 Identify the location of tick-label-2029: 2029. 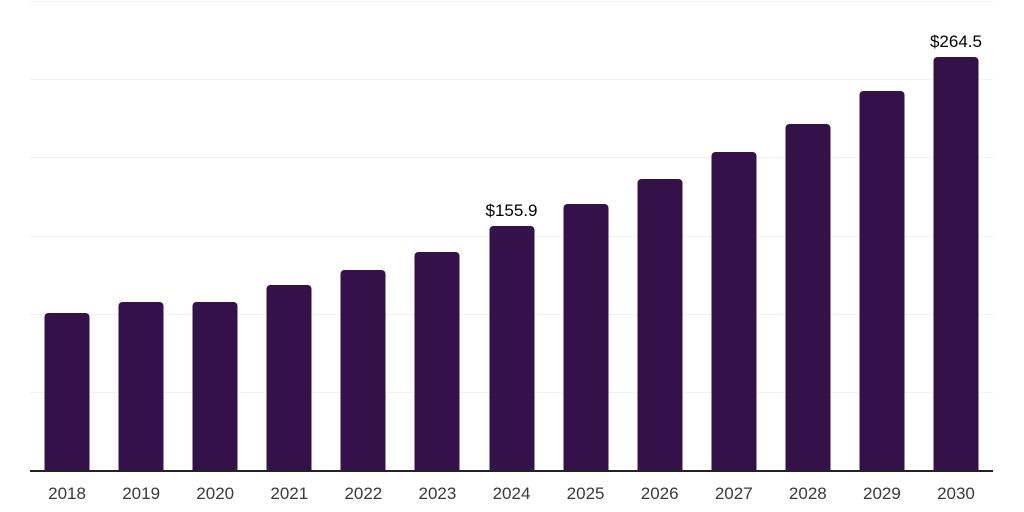
(881, 493).